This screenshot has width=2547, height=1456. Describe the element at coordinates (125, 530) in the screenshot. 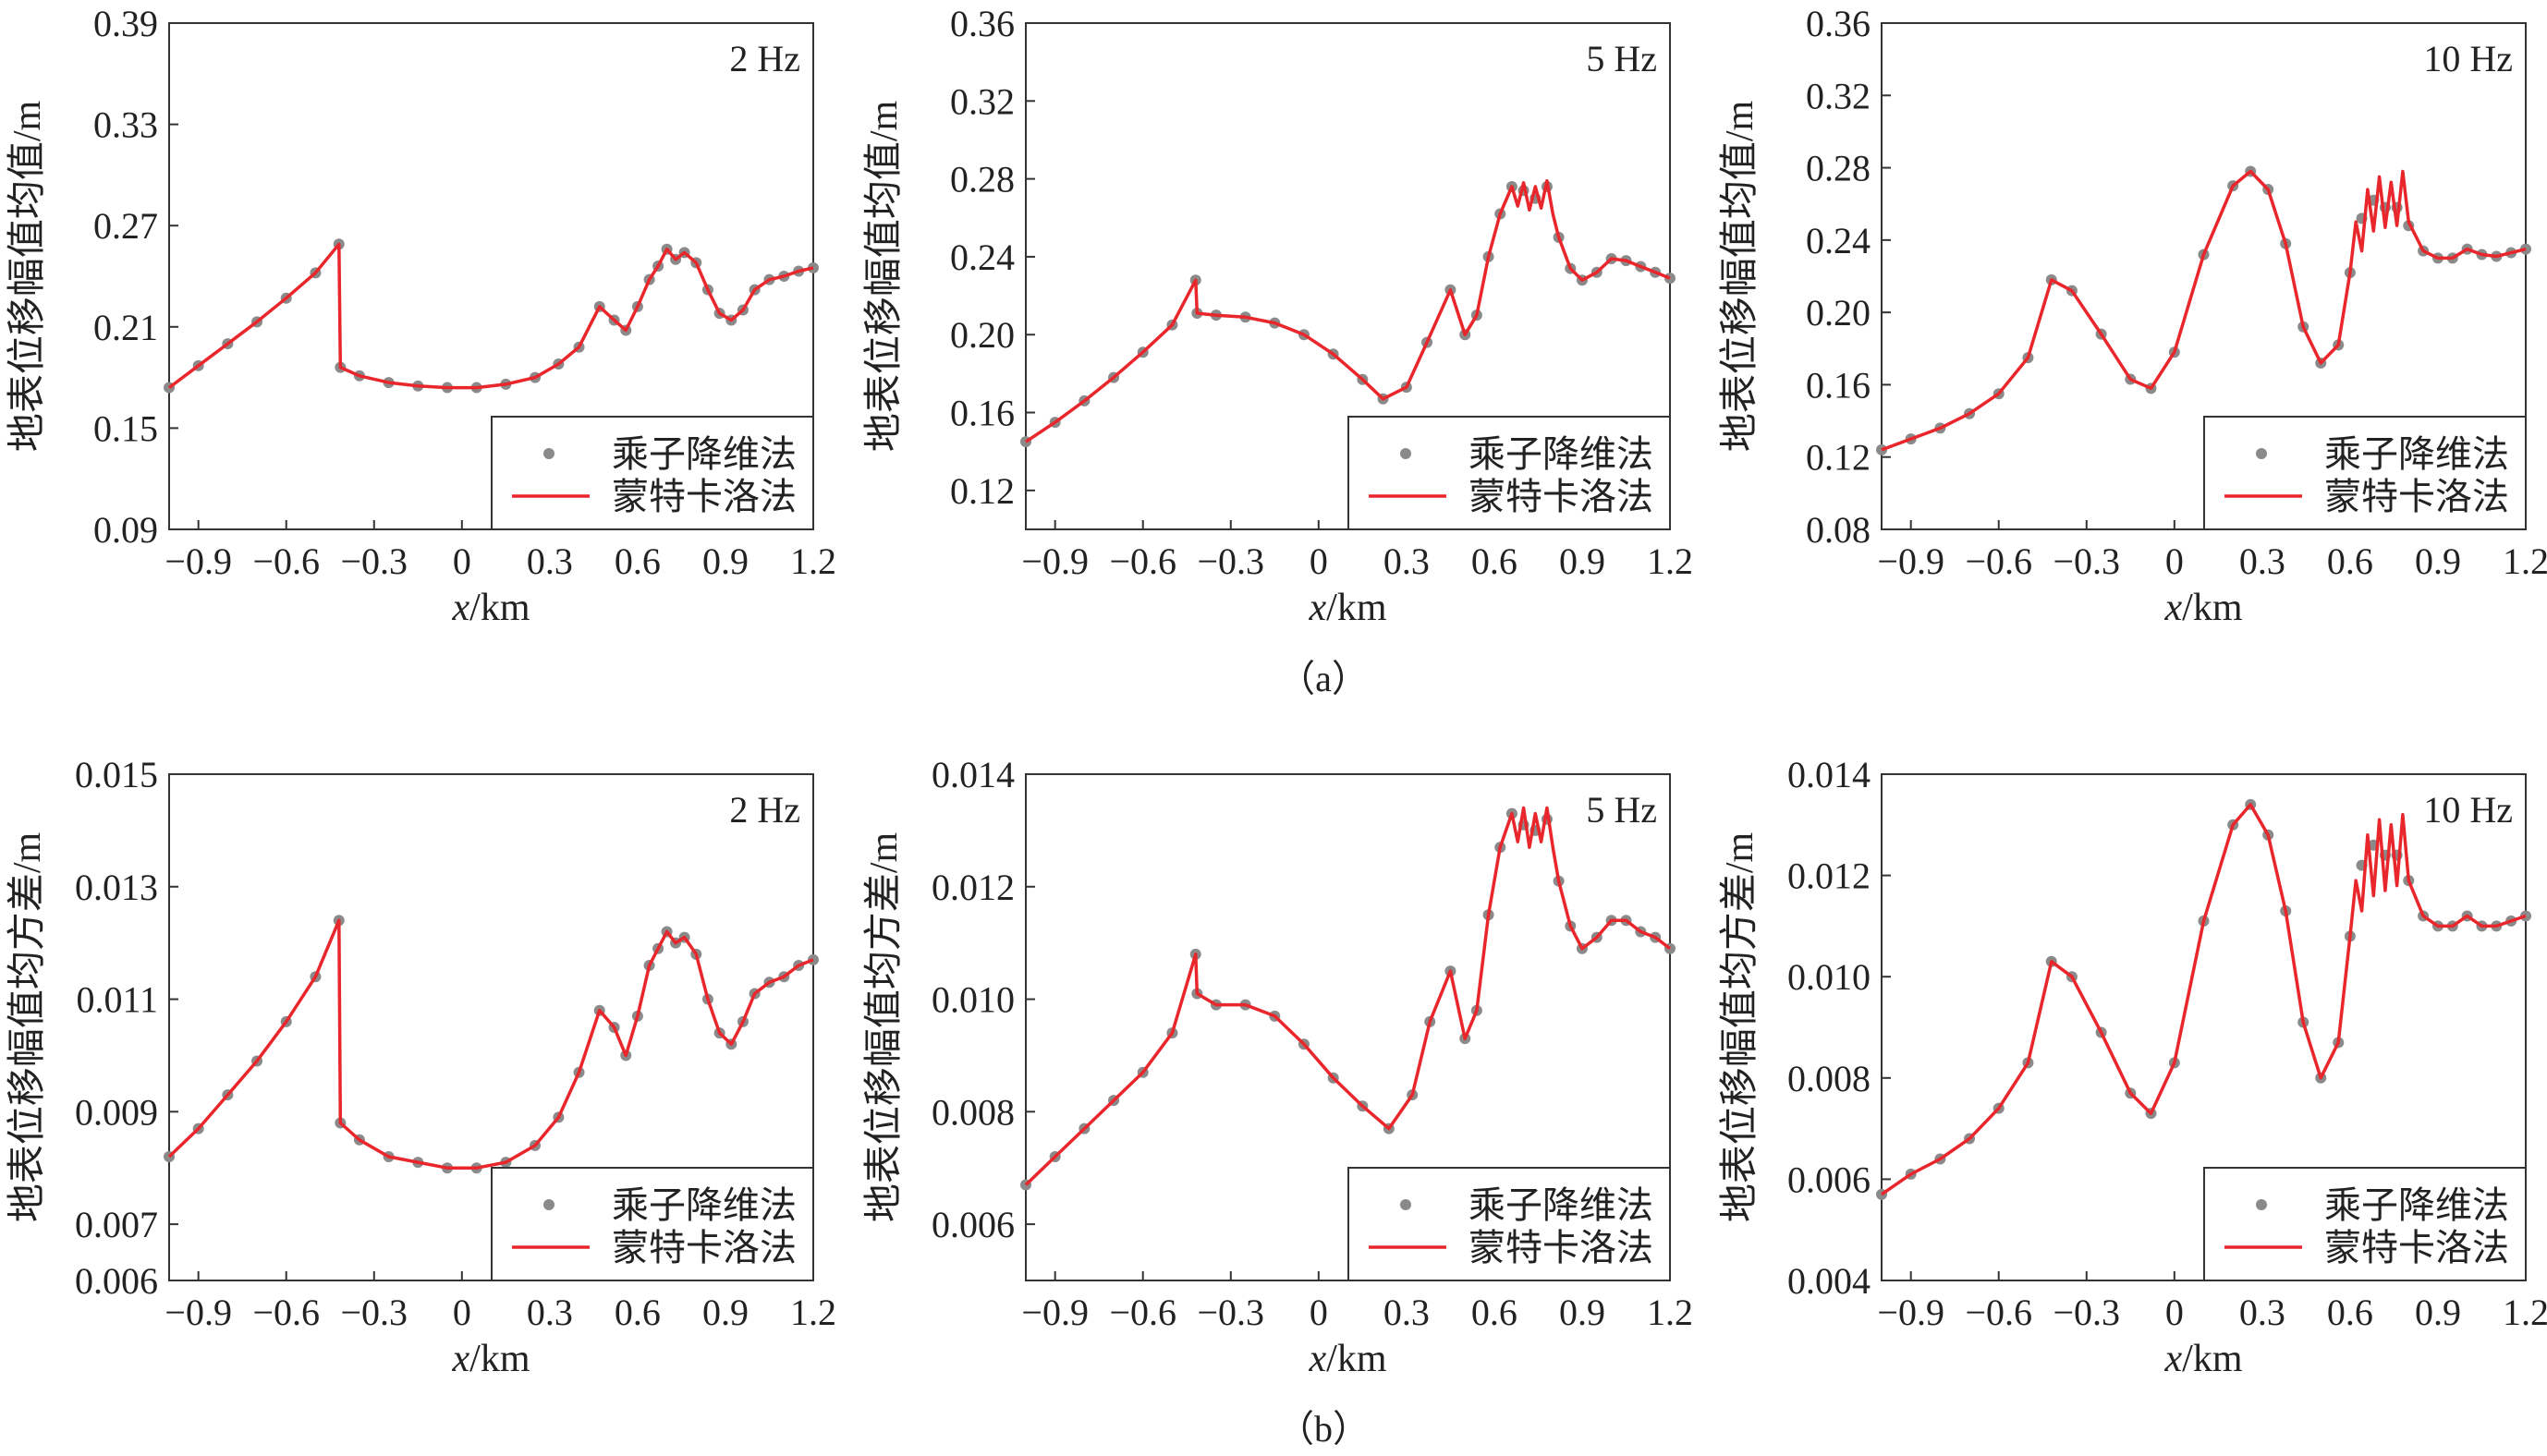

I see `y-tick-label: 0.09` at that location.